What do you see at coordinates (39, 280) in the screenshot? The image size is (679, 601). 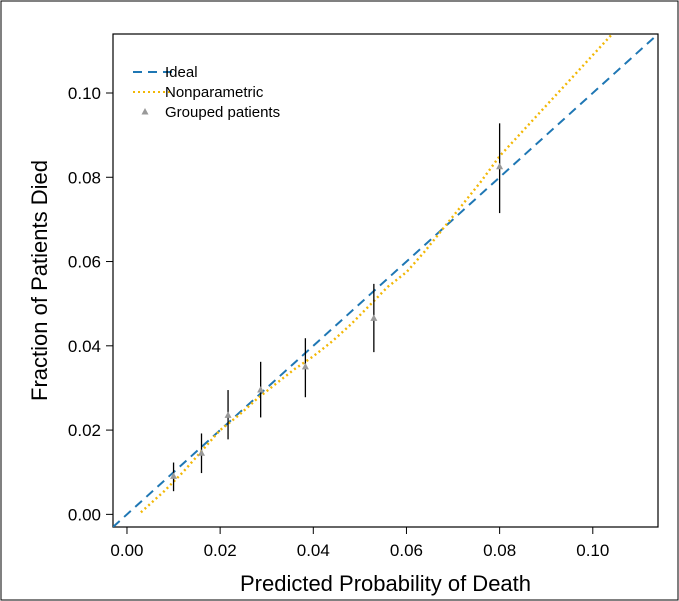 I see `y-axis-title: Fraction of Patients Died` at bounding box center [39, 280].